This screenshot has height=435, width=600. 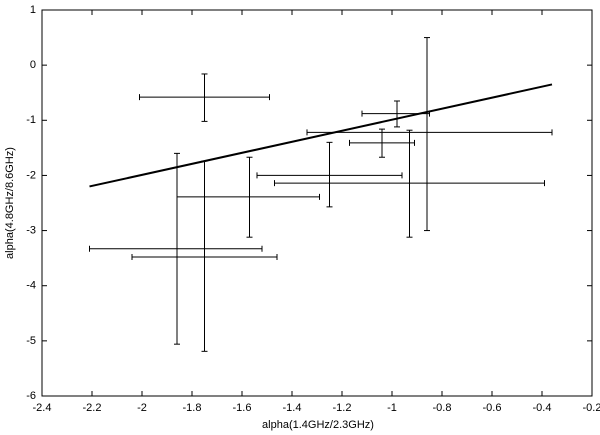 I want to click on x-tick-label: -0.4, so click(x=542, y=408).